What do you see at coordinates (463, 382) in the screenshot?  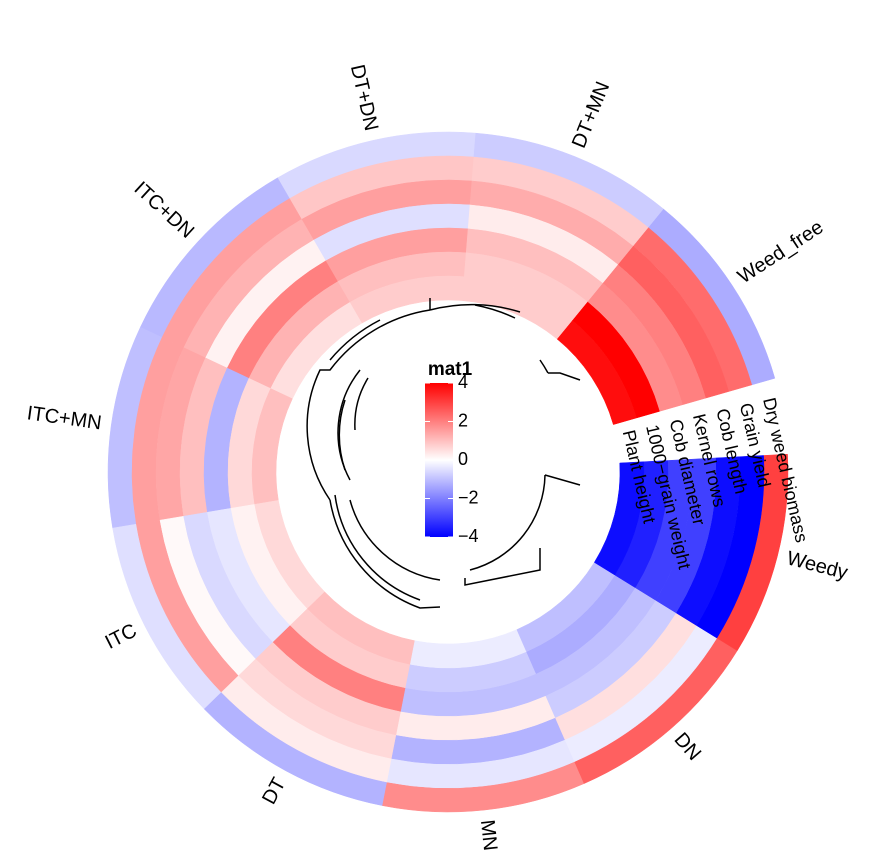 I see `legend-tick-label: 4` at bounding box center [463, 382].